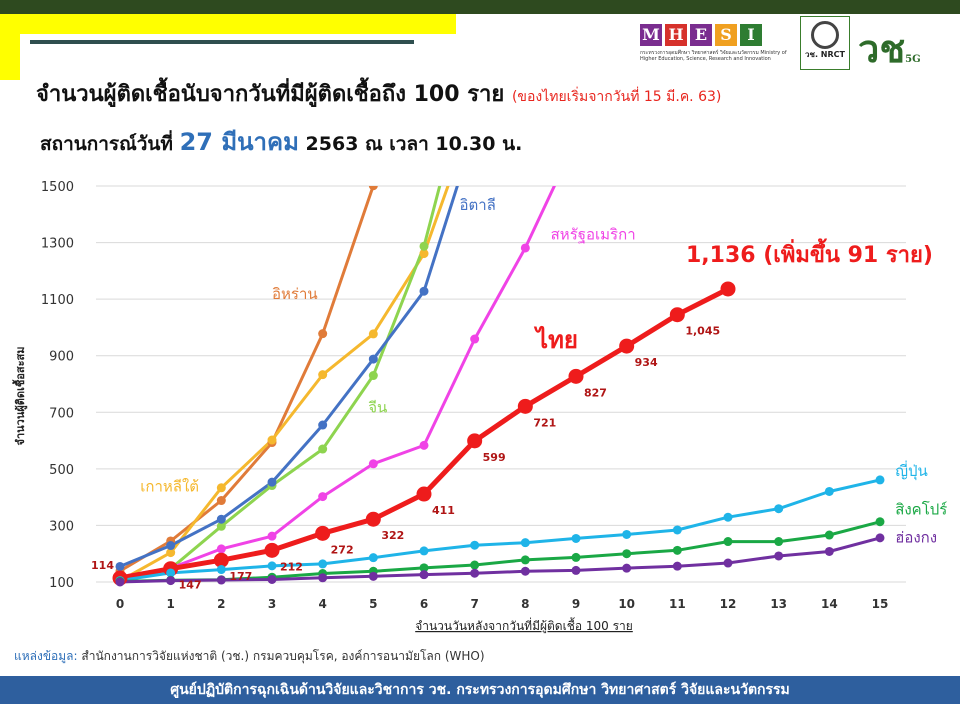 This screenshot has width=960, height=704. Describe the element at coordinates (728, 604) in the screenshot. I see `x-tick-label: 12` at that location.